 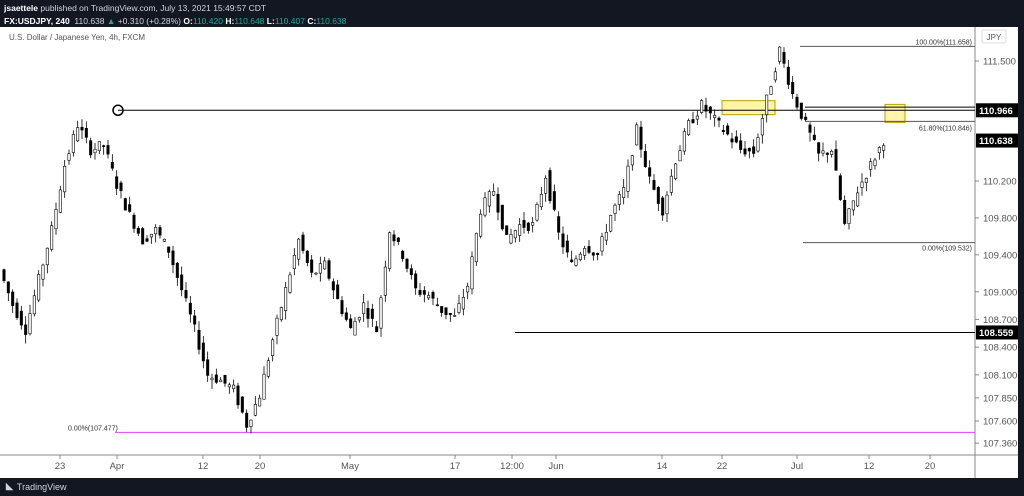 What do you see at coordinates (748, 108) in the screenshot?
I see `highlight-box` at bounding box center [748, 108].